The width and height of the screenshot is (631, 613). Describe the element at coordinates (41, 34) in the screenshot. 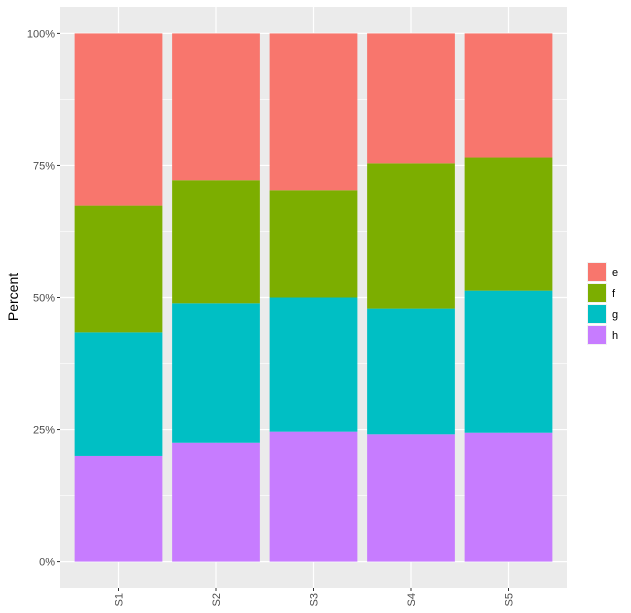

I see `y-tick-label: 100%` at that location.